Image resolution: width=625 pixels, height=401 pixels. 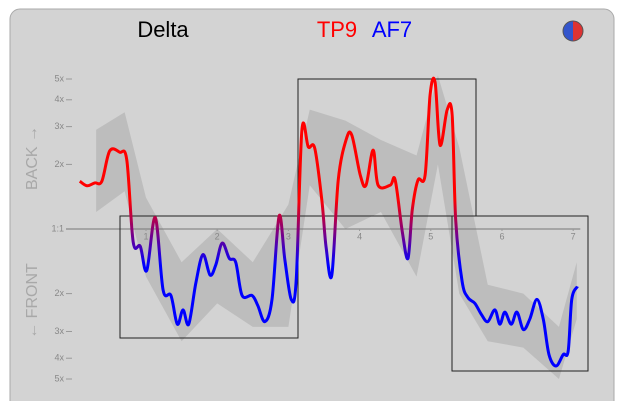 What do you see at coordinates (430, 236) in the screenshot?
I see `x-tick-label: 5` at bounding box center [430, 236].